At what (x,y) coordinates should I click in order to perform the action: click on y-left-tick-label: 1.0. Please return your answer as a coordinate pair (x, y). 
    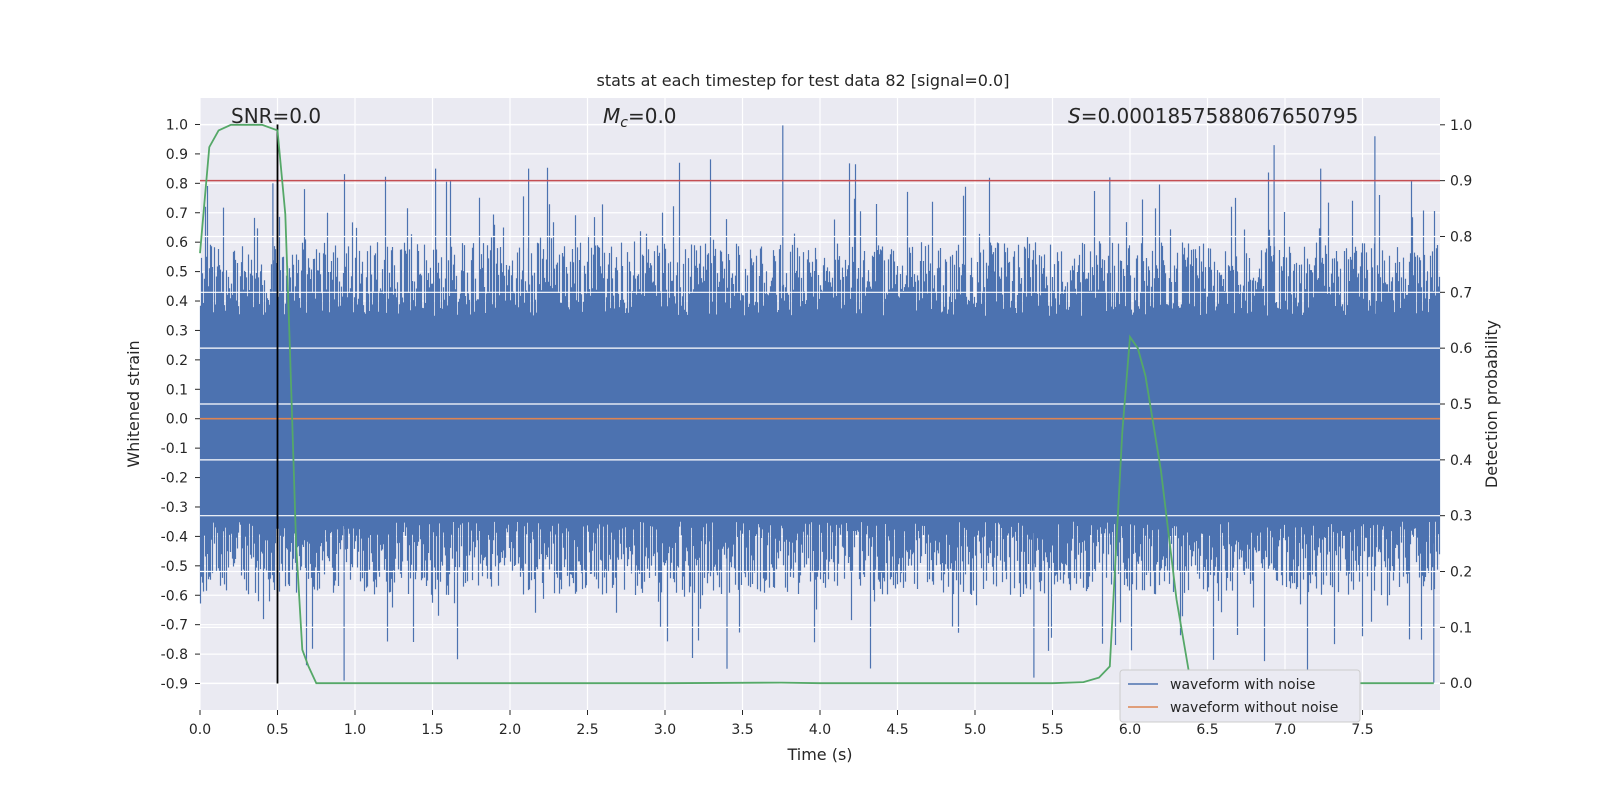
    Looking at the image, I should click on (177, 125).